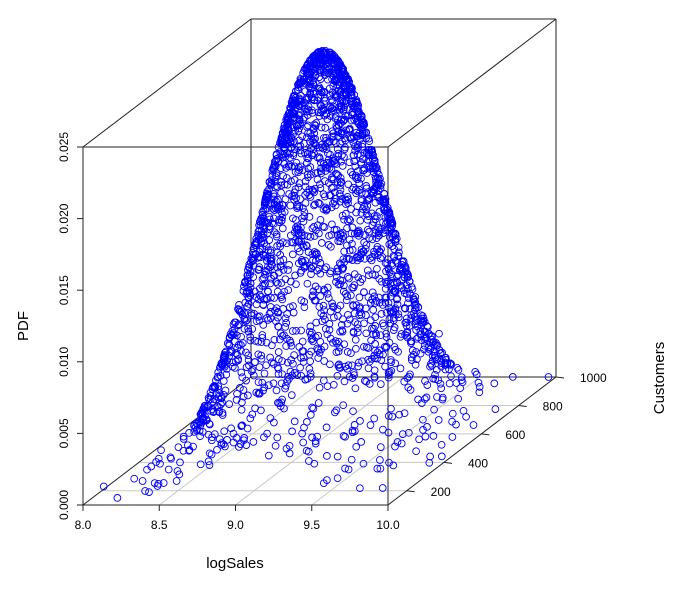 The width and height of the screenshot is (685, 589). I want to click on y-tick-label: 800, so click(553, 406).